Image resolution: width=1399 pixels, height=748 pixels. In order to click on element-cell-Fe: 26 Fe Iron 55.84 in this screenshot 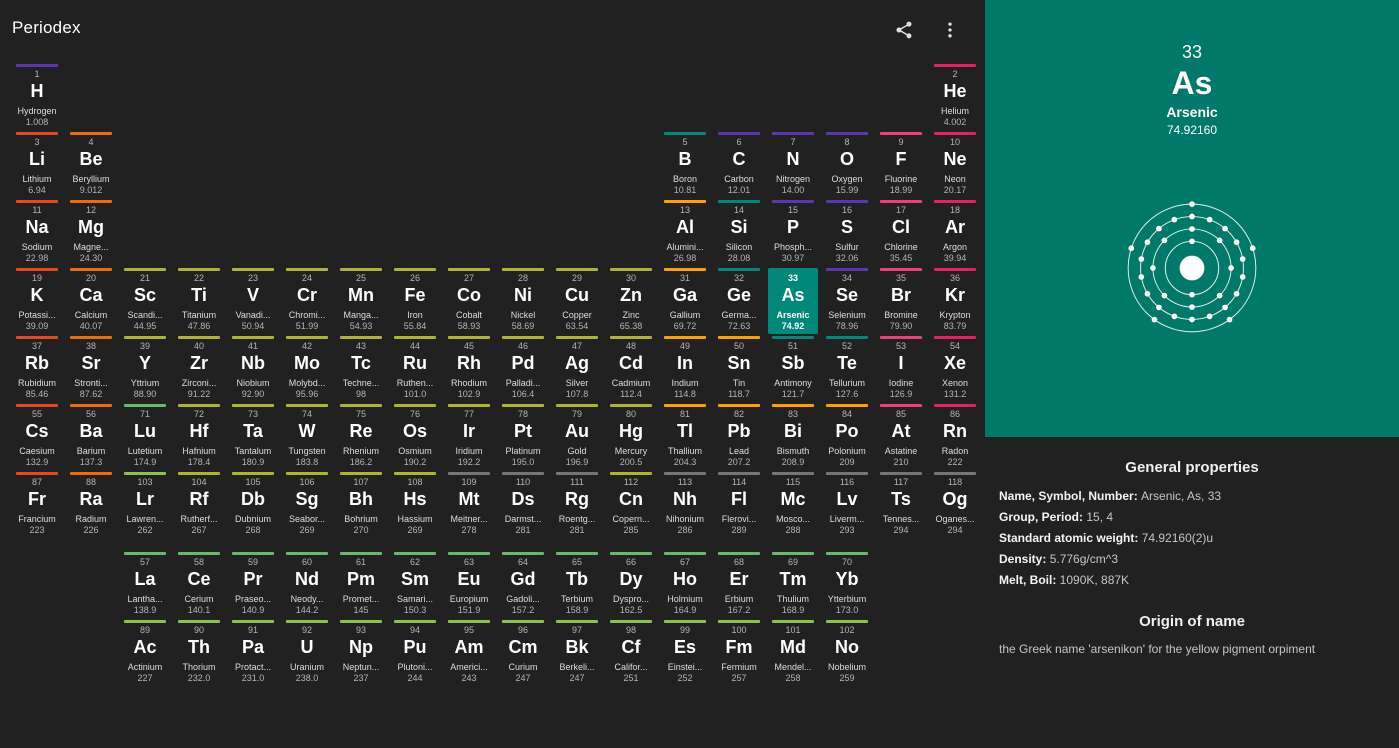, I will do `click(415, 301)`.